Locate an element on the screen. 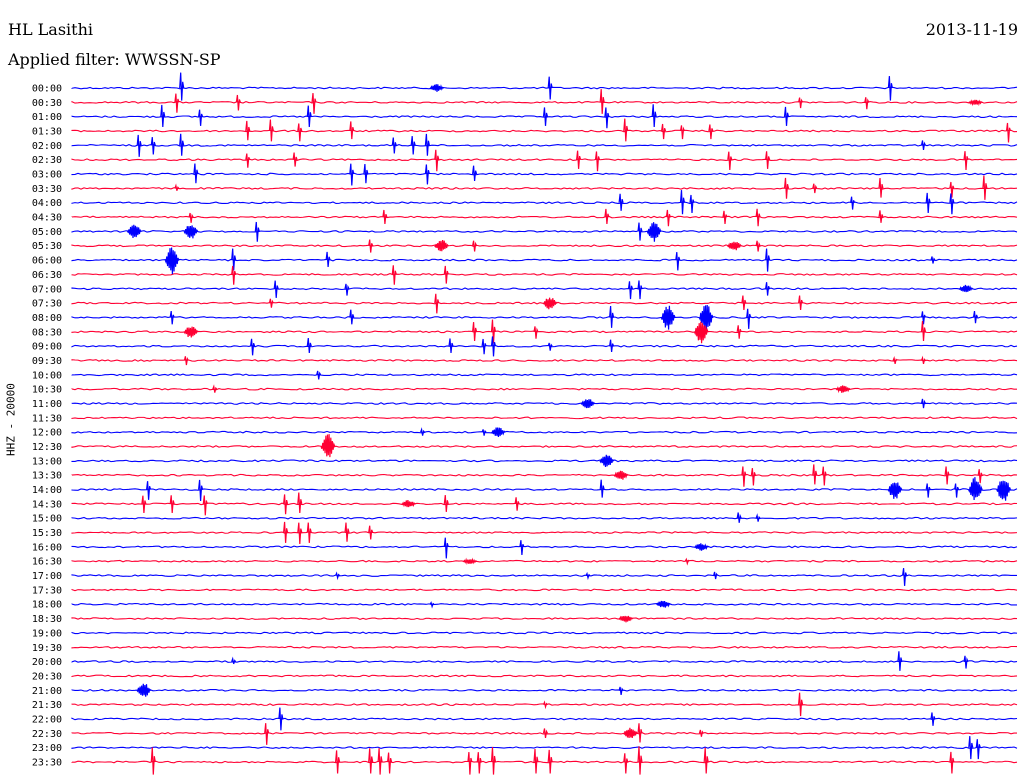 This screenshot has height=780, width=1024. row-time-label: 06:30 is located at coordinates (47, 275).